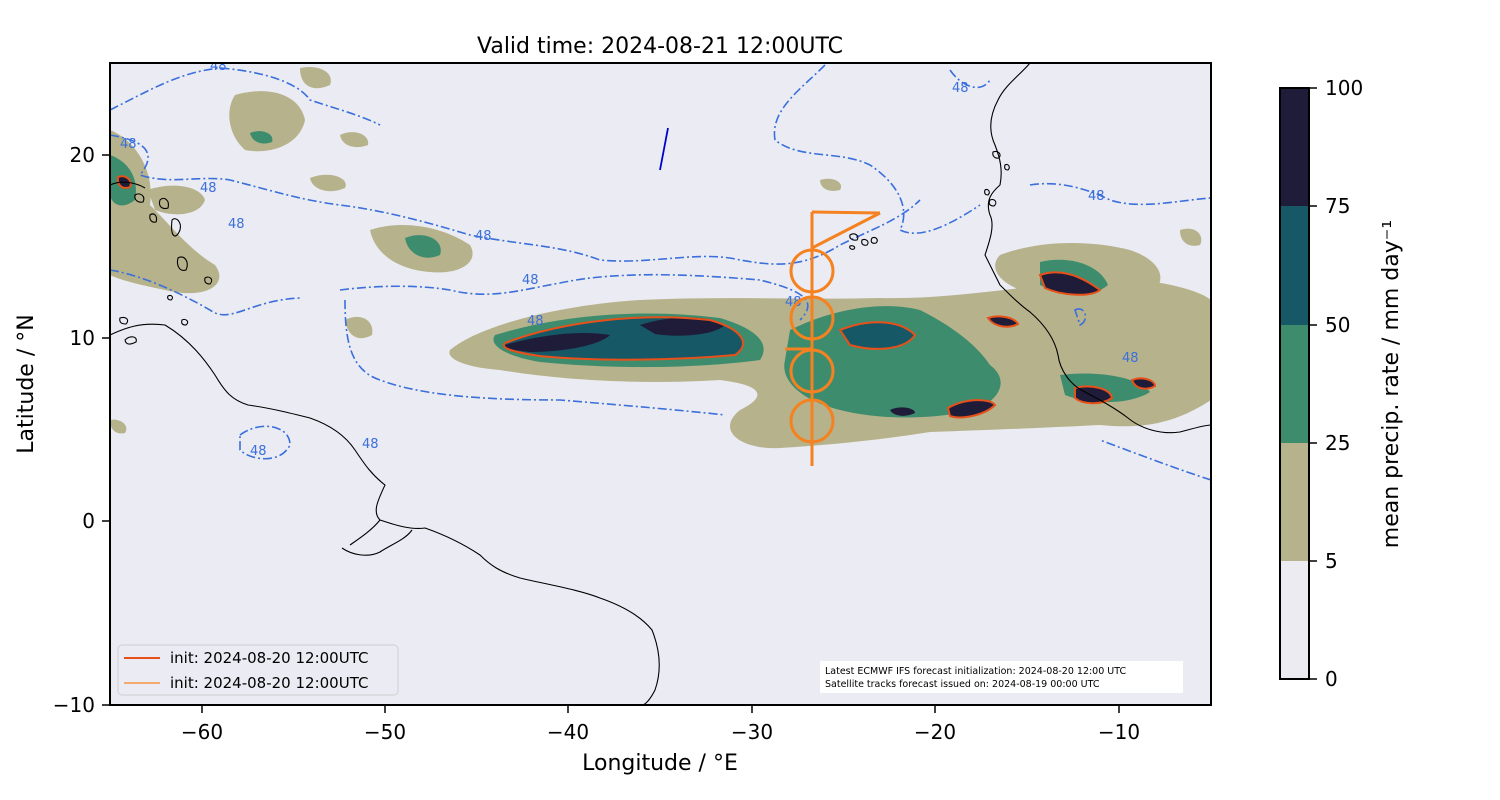 This screenshot has width=1500, height=800. What do you see at coordinates (752, 732) in the screenshot?
I see `x-tick-label: −30` at bounding box center [752, 732].